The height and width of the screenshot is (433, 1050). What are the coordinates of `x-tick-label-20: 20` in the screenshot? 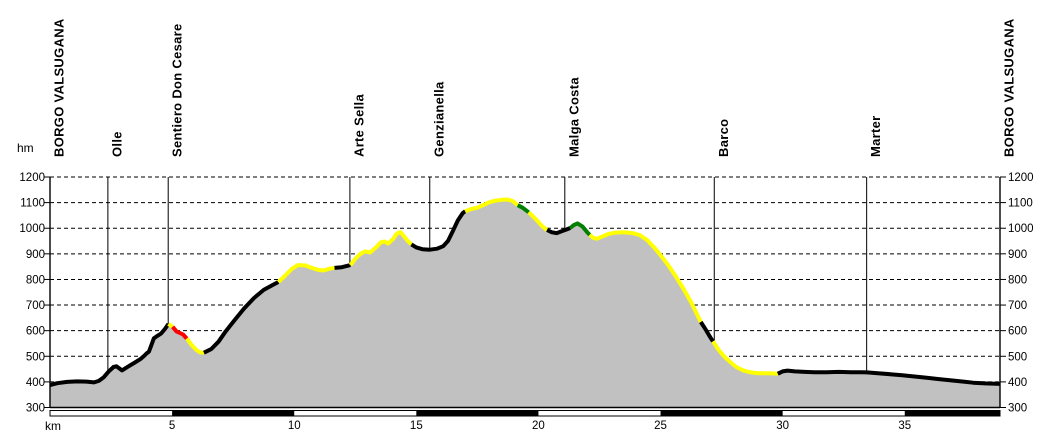 It's located at (538, 426).